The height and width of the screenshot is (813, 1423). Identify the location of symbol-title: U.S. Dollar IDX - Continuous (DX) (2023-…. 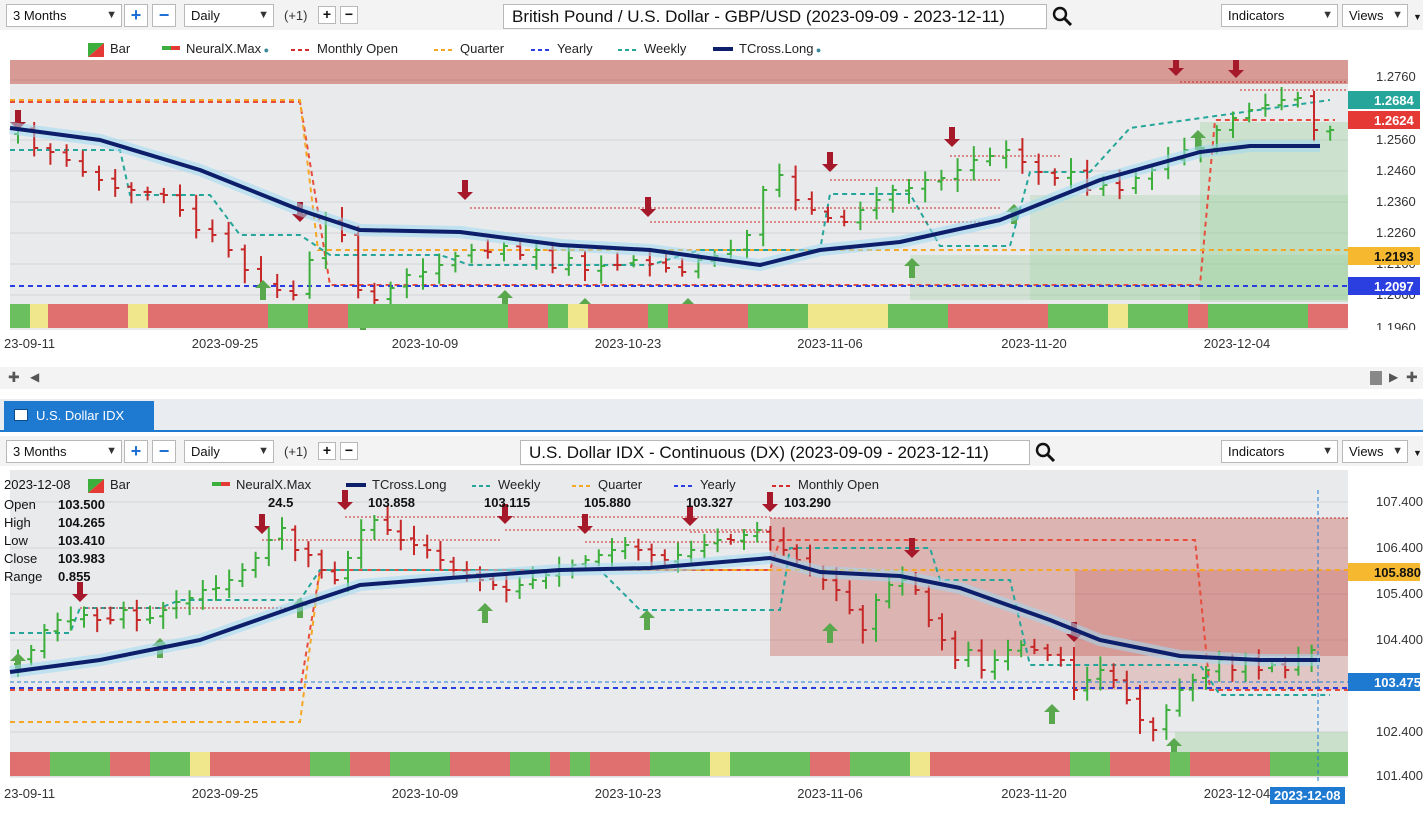
(775, 452).